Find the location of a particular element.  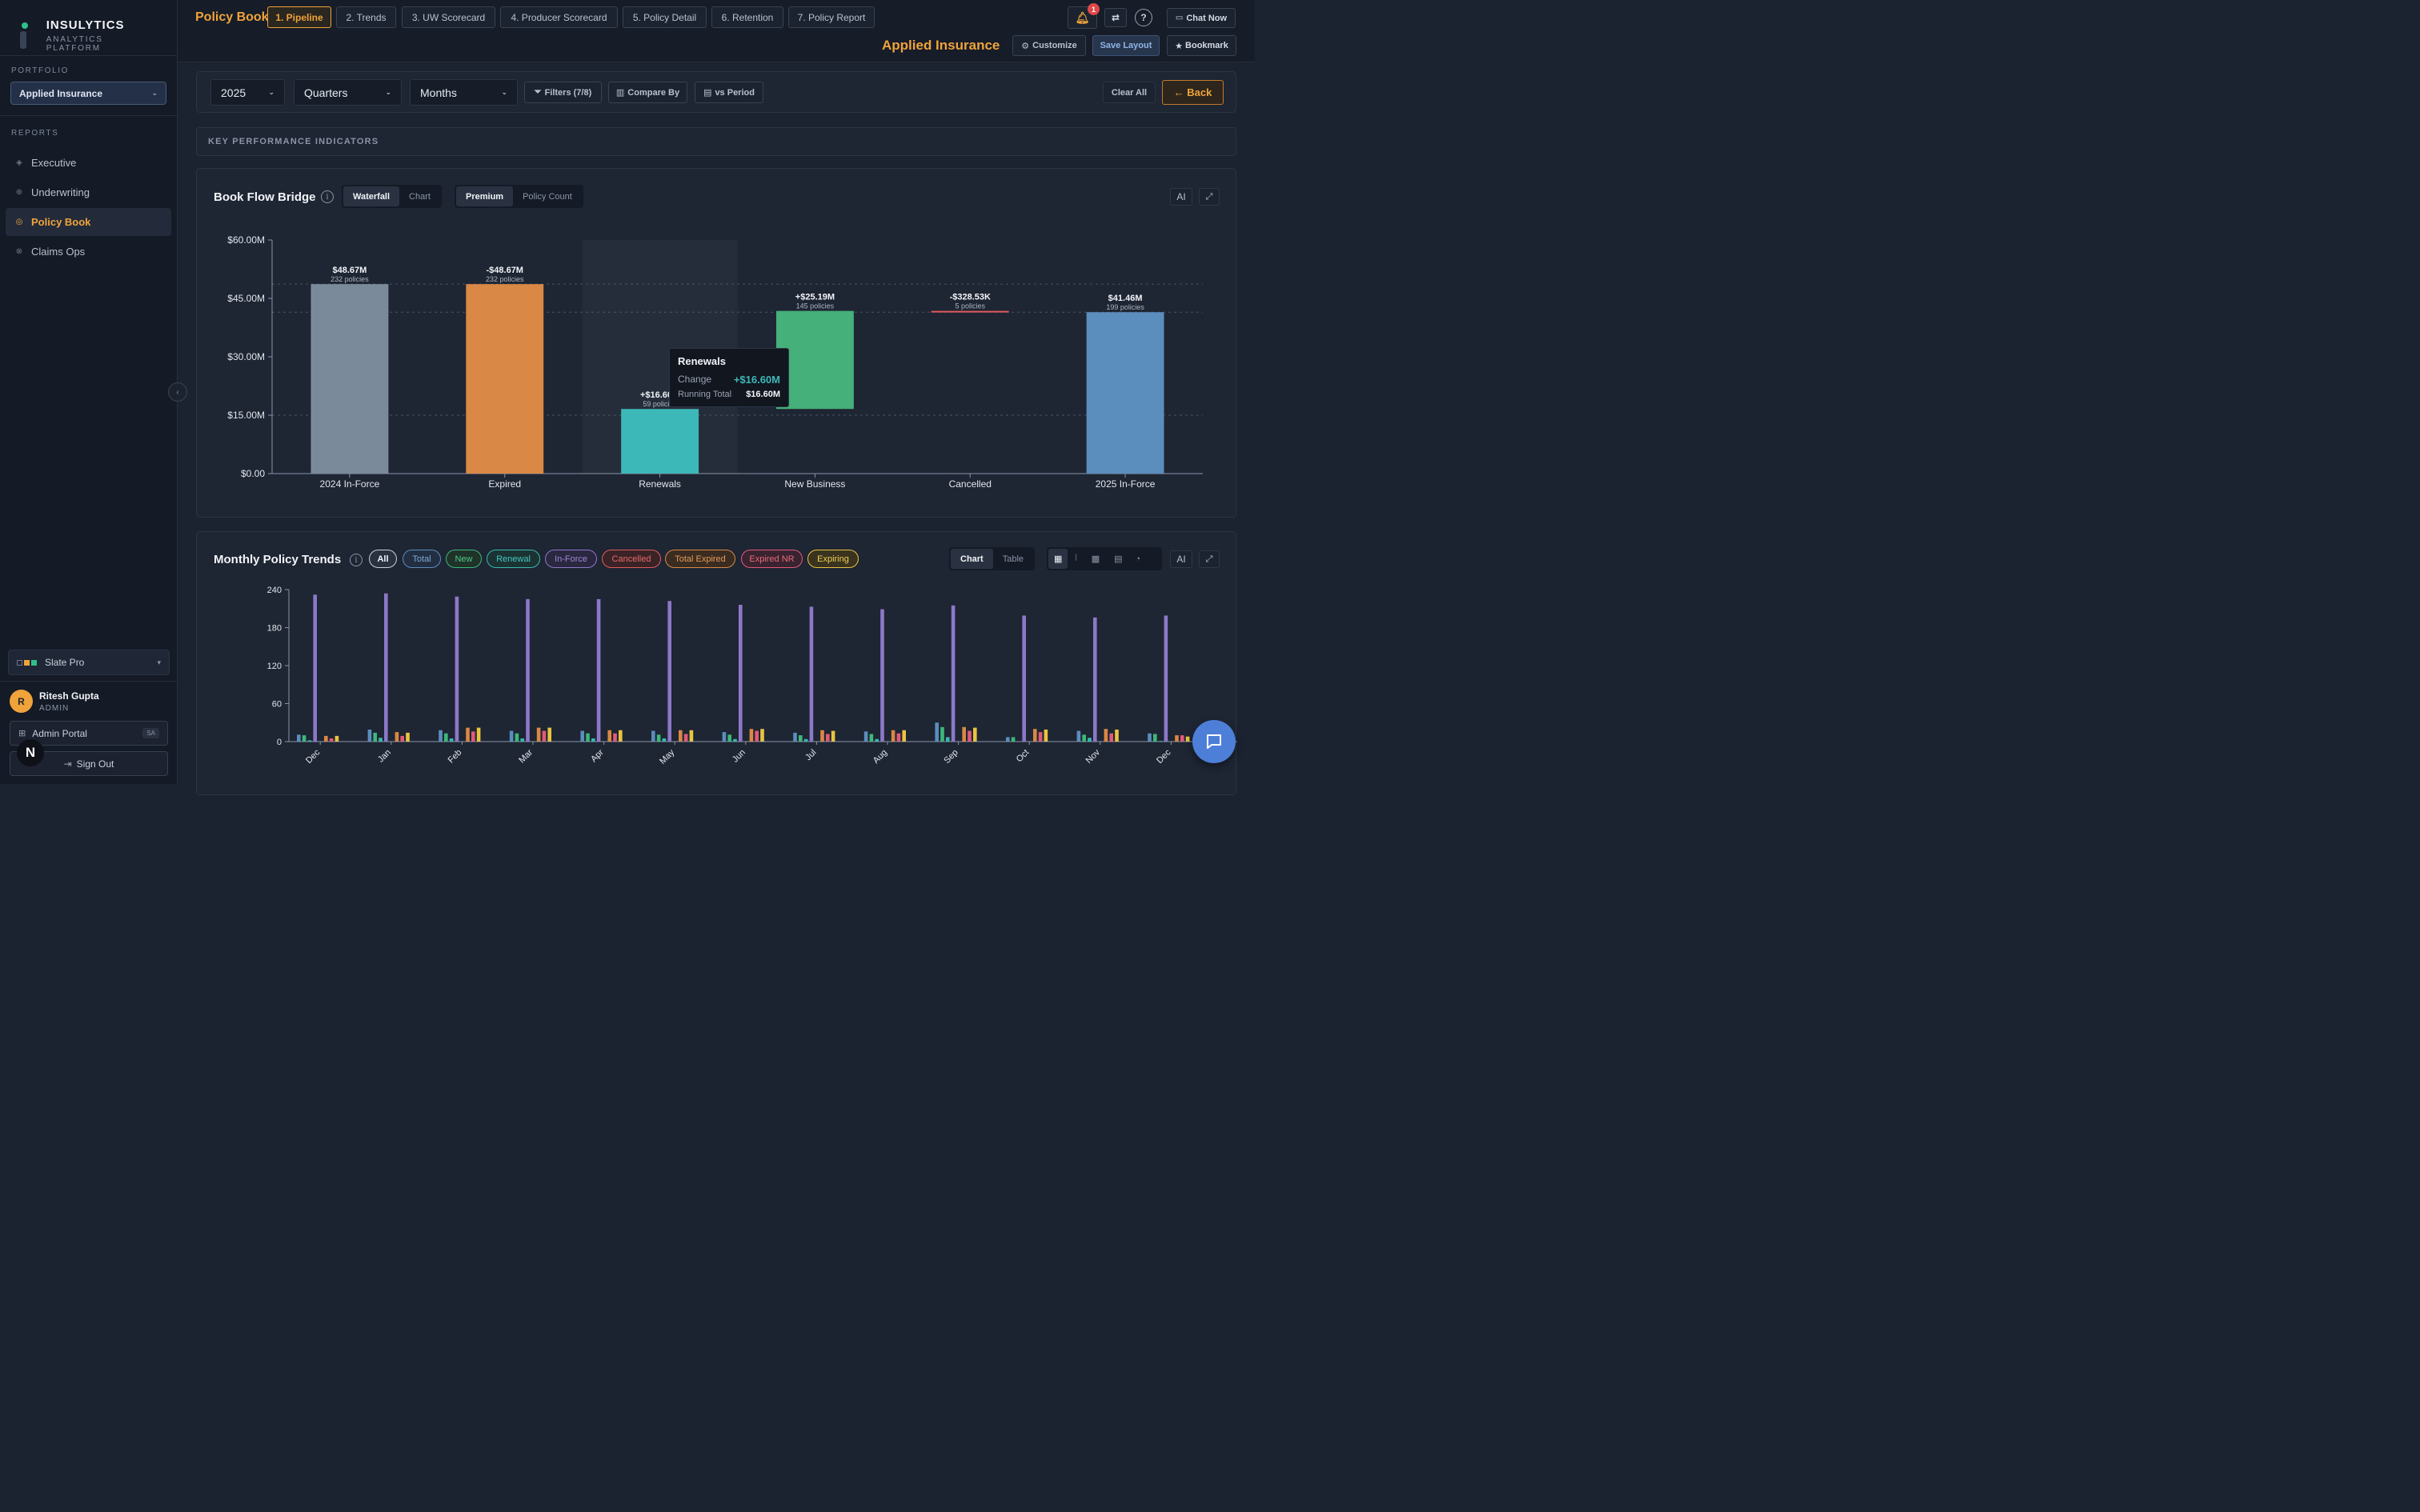

tab-trends: 2. Trends is located at coordinates (366, 17).